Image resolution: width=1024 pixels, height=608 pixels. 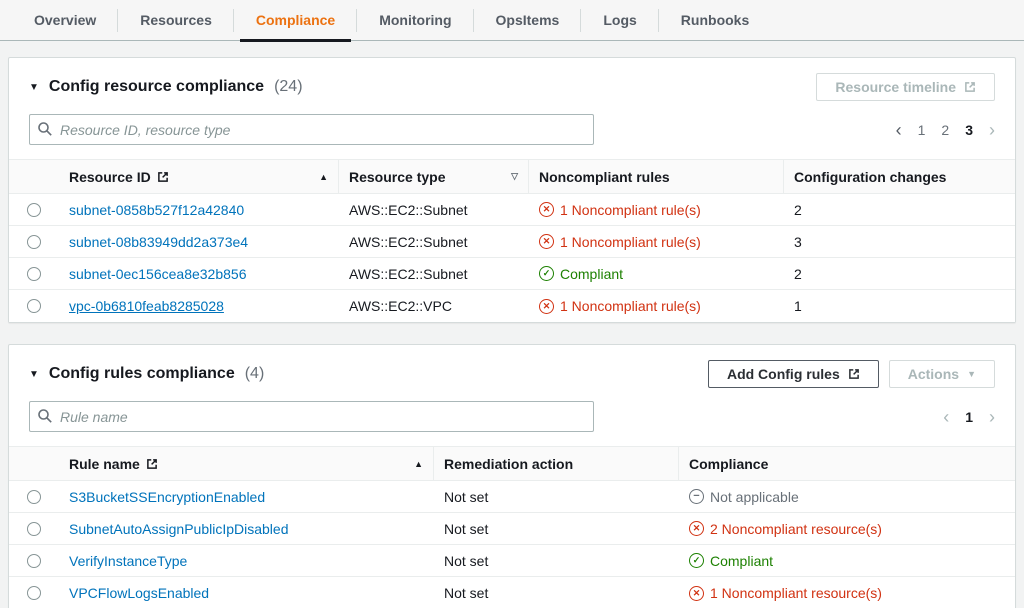 I want to click on tab-label: Monitoring, so click(x=415, y=20).